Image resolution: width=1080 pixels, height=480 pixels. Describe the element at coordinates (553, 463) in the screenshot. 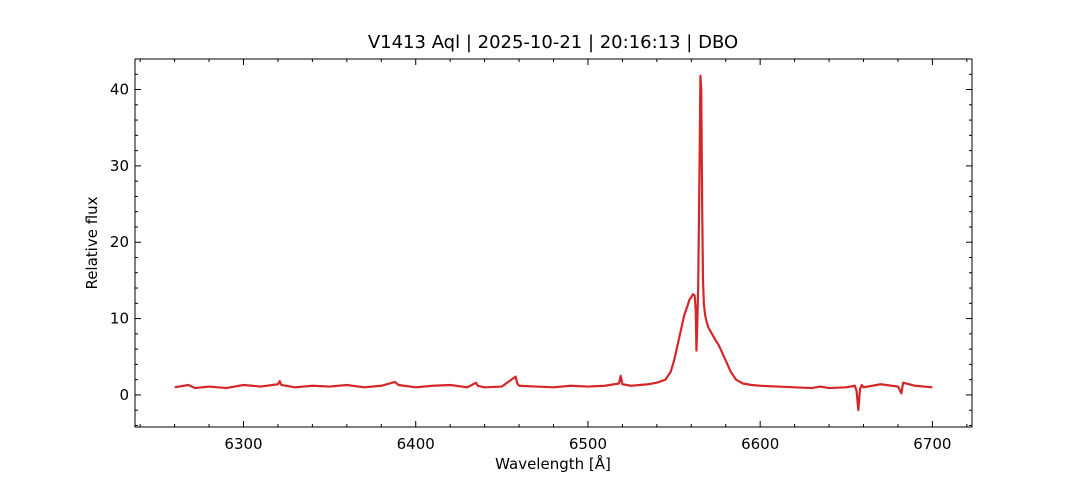

I see `x-axis-label: Wavelength [Å]` at that location.